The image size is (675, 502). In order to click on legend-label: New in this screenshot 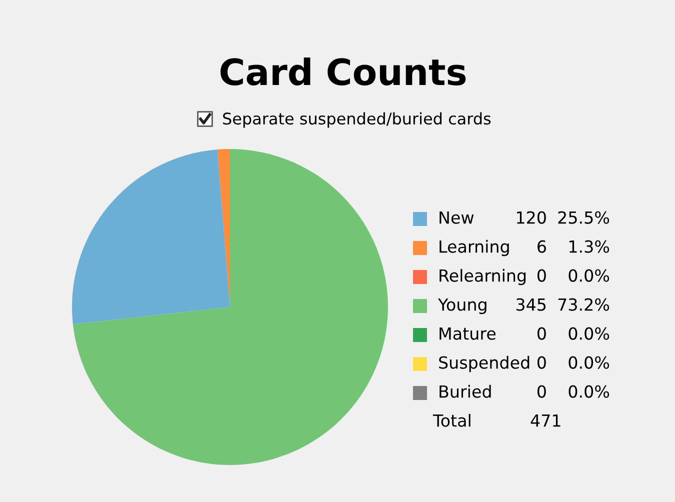, I will do `click(457, 217)`.